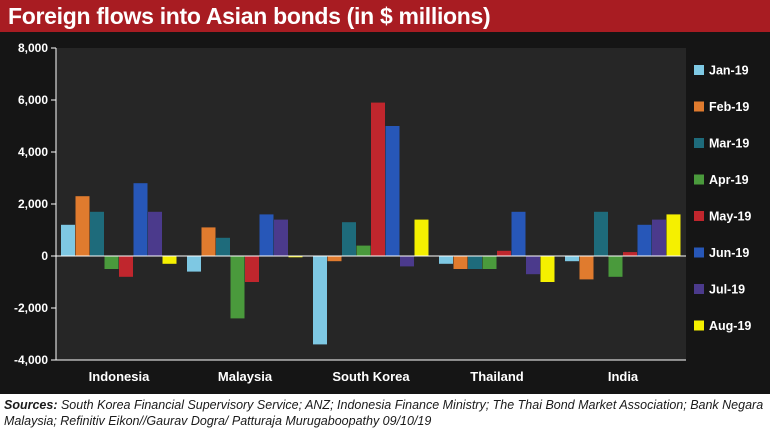 The image size is (770, 435). I want to click on x-category-label: Malaysia, so click(245, 376).